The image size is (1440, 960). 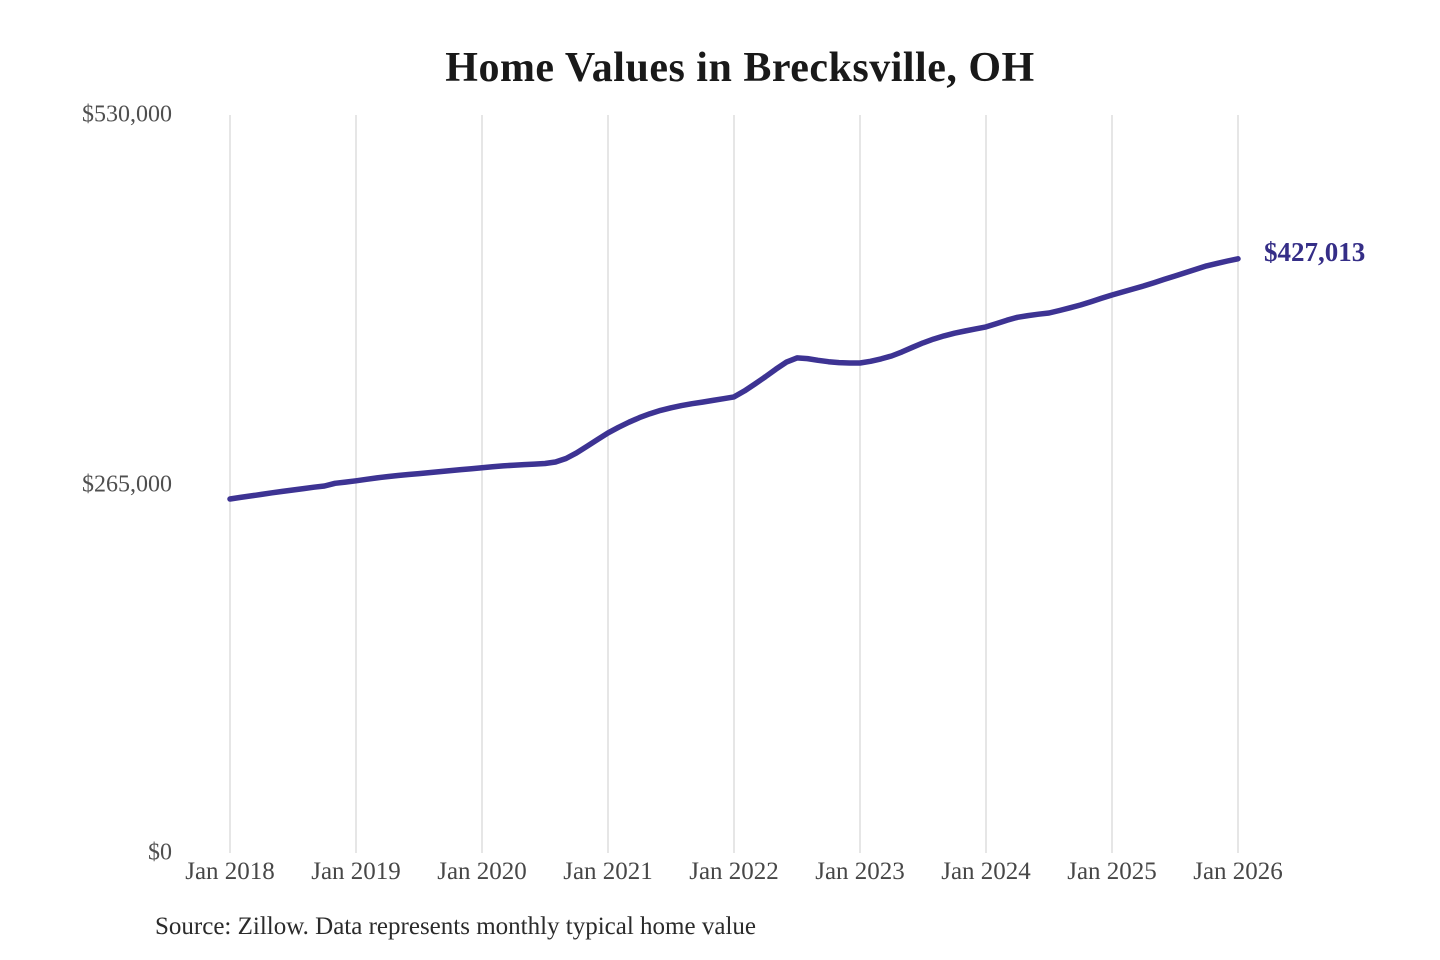 I want to click on y-axis-label-265000: $265,000, so click(x=127, y=484).